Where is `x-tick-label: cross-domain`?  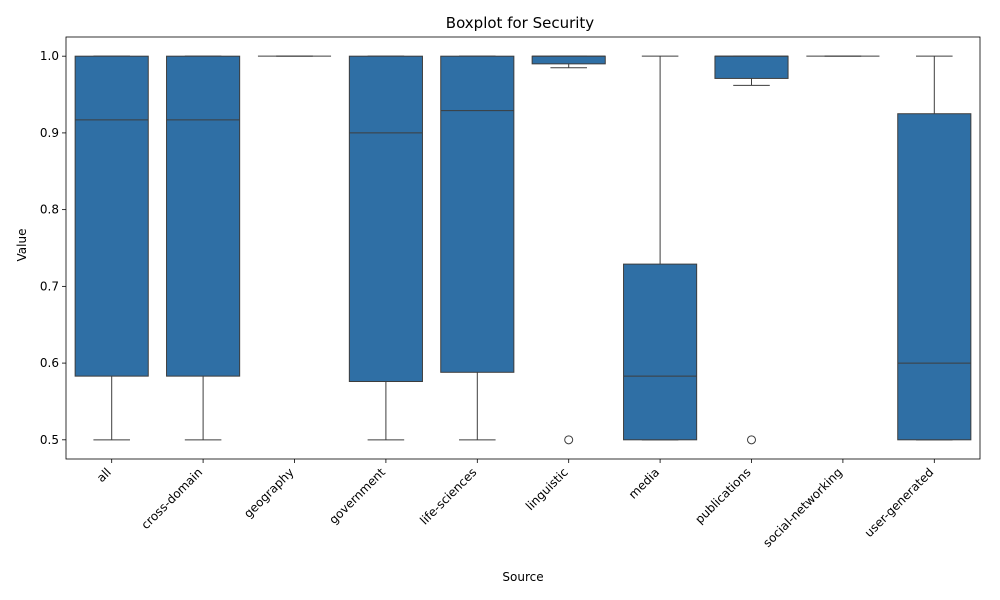 x-tick-label: cross-domain is located at coordinates (171, 498).